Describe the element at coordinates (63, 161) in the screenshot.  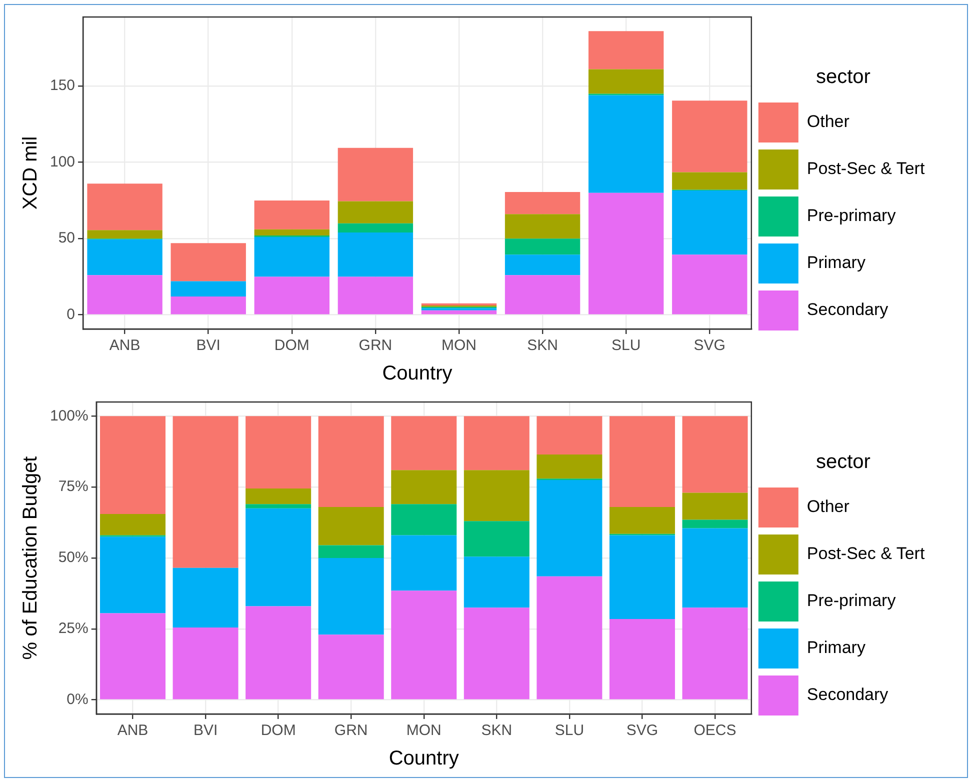
I see `y-tick-label: 100` at that location.